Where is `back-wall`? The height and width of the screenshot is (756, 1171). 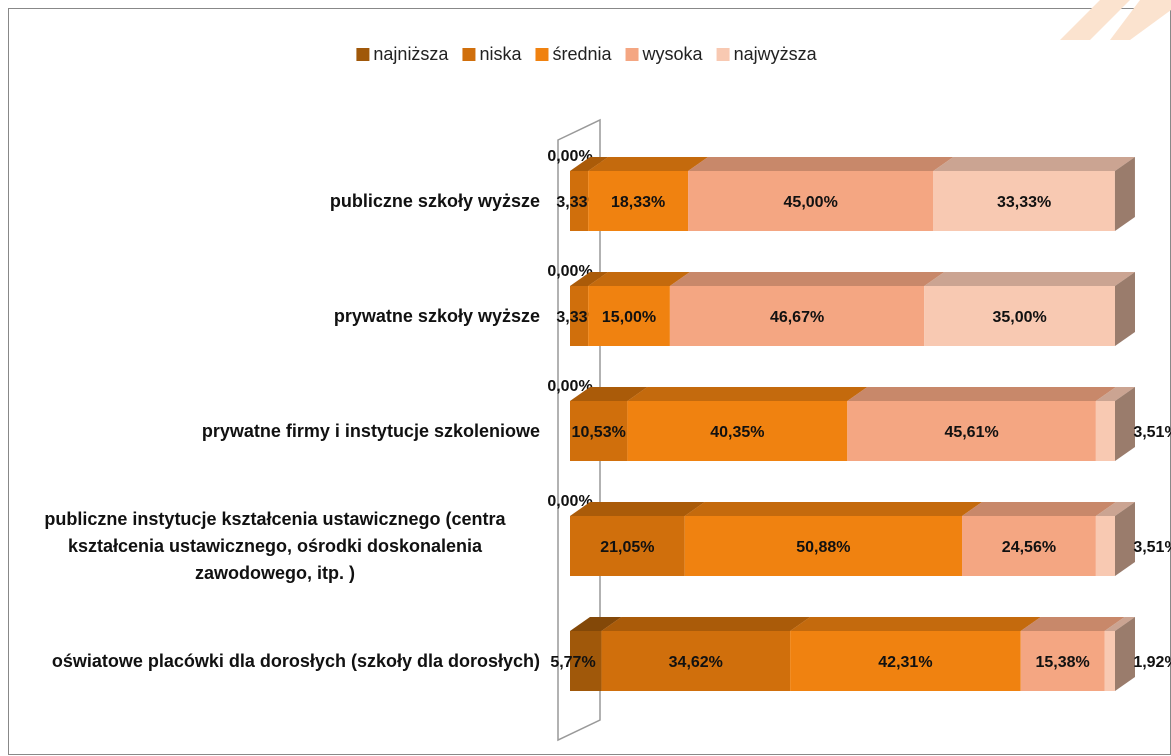
back-wall is located at coordinates (579, 430).